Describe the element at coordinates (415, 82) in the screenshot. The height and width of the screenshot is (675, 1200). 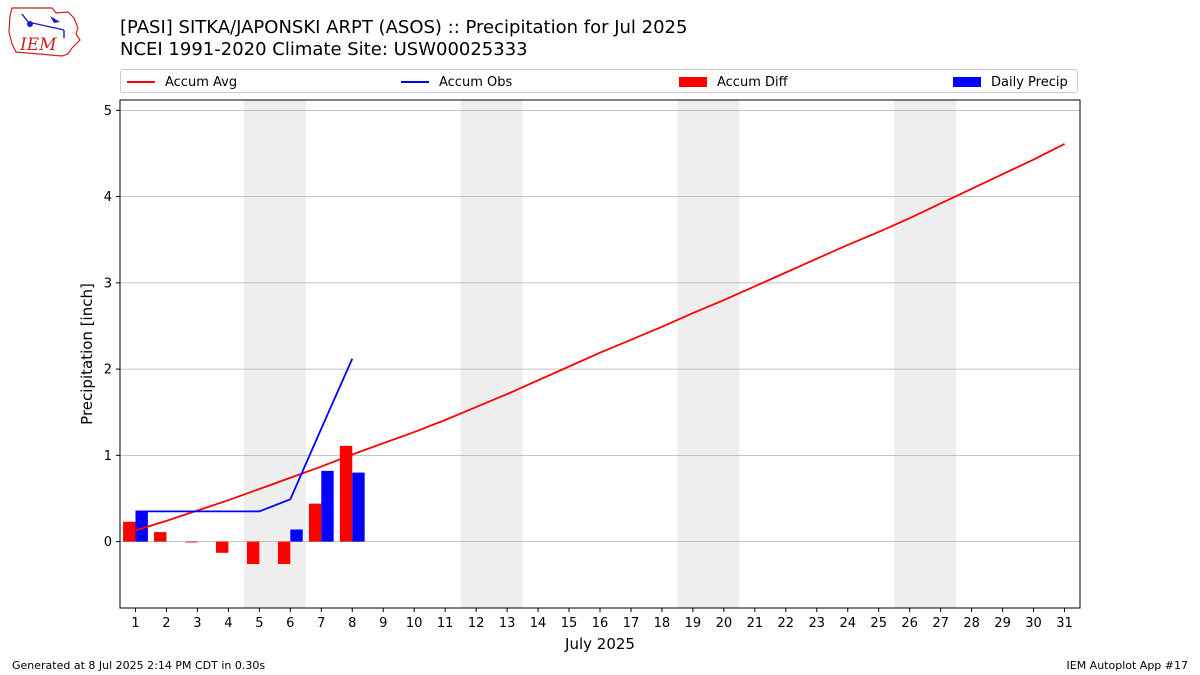
I see `legend-swatch-accum-obs` at that location.